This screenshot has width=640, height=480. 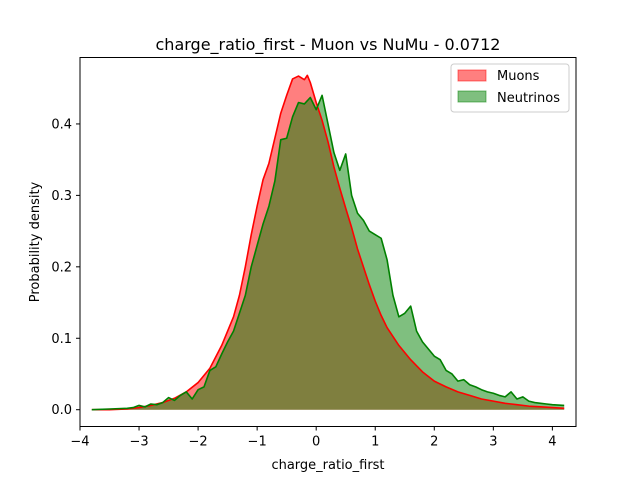 What do you see at coordinates (61, 124) in the screenshot?
I see `y-tick-label: 0.4` at bounding box center [61, 124].